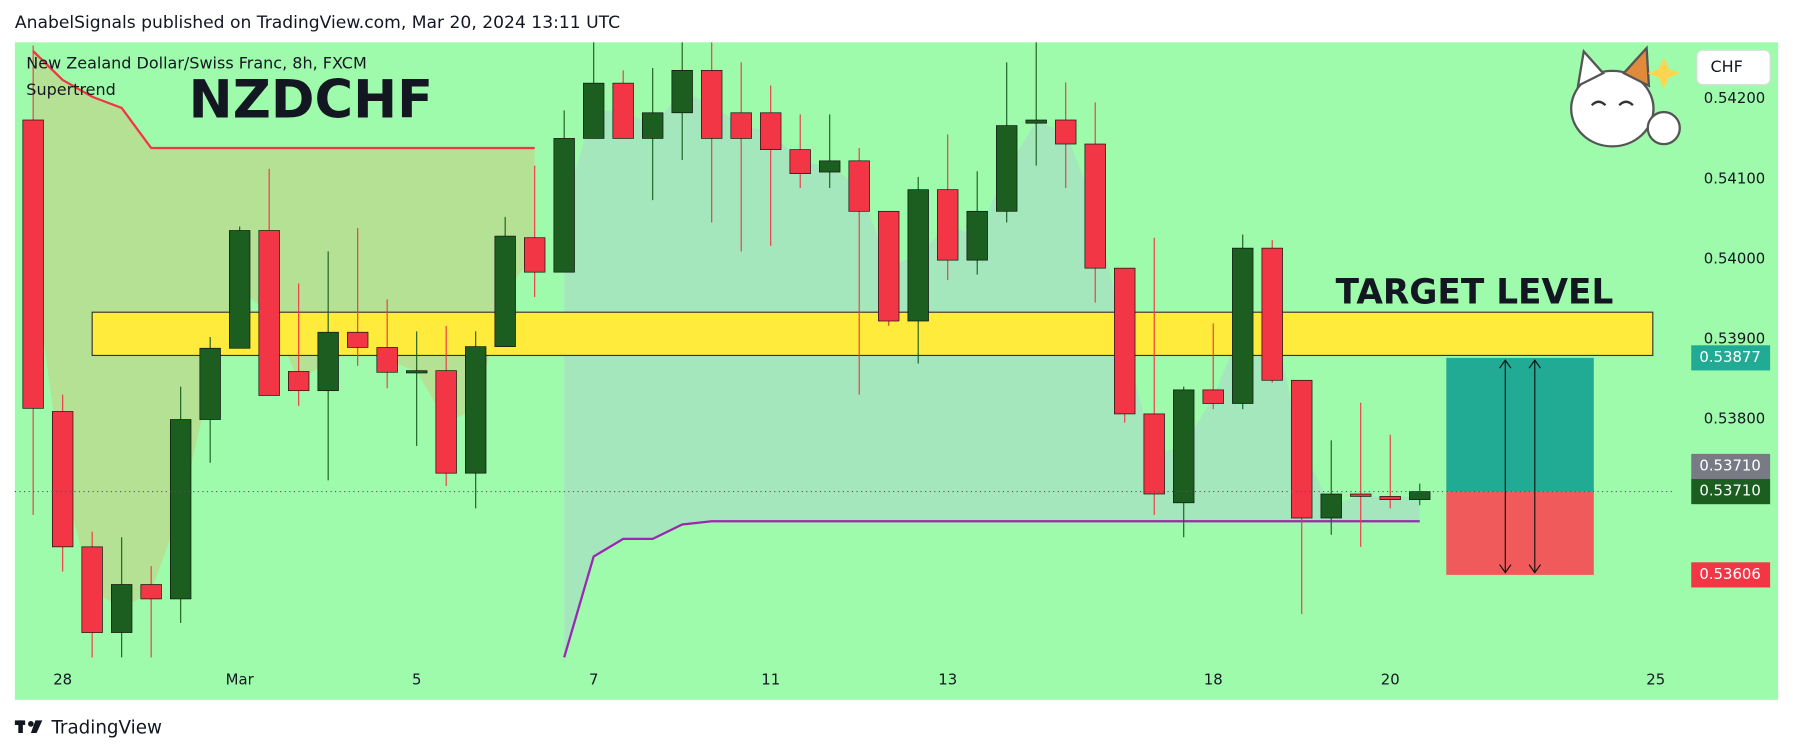  I want to click on footer-logo, so click(28, 726).